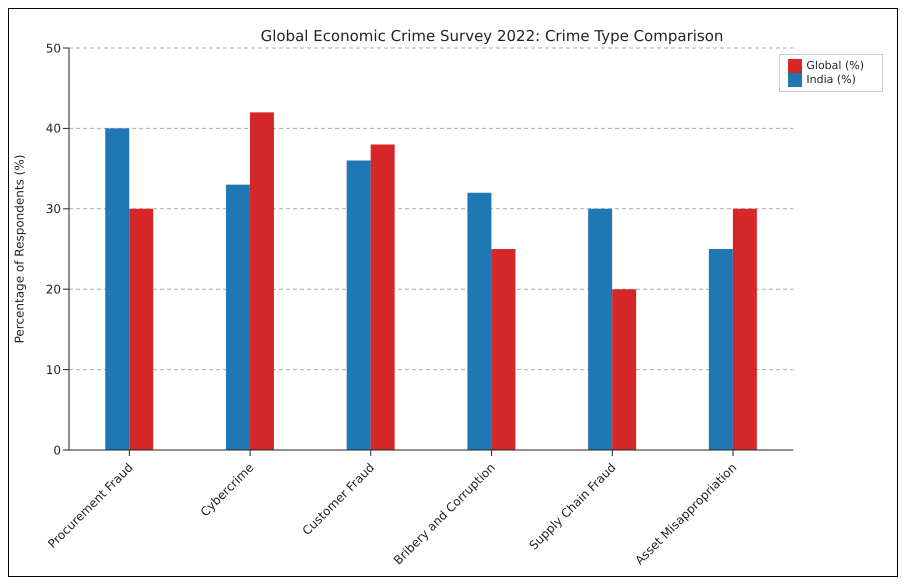 Image resolution: width=906 pixels, height=585 pixels. Describe the element at coordinates (53, 209) in the screenshot. I see `y-tick-label: 30` at that location.